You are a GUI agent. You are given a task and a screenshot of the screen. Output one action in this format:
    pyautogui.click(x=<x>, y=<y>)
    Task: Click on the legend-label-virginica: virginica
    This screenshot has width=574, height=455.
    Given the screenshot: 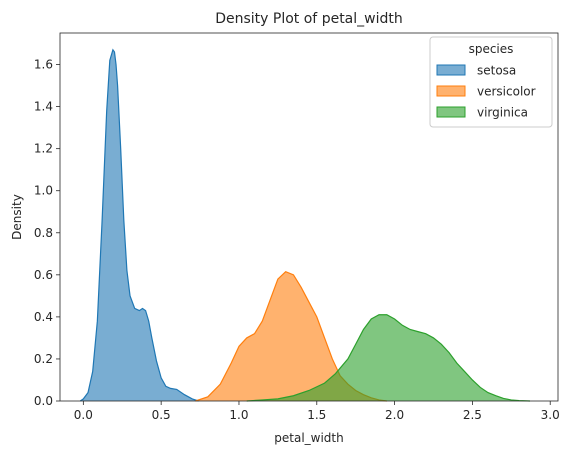 What is the action you would take?
    pyautogui.click(x=502, y=113)
    